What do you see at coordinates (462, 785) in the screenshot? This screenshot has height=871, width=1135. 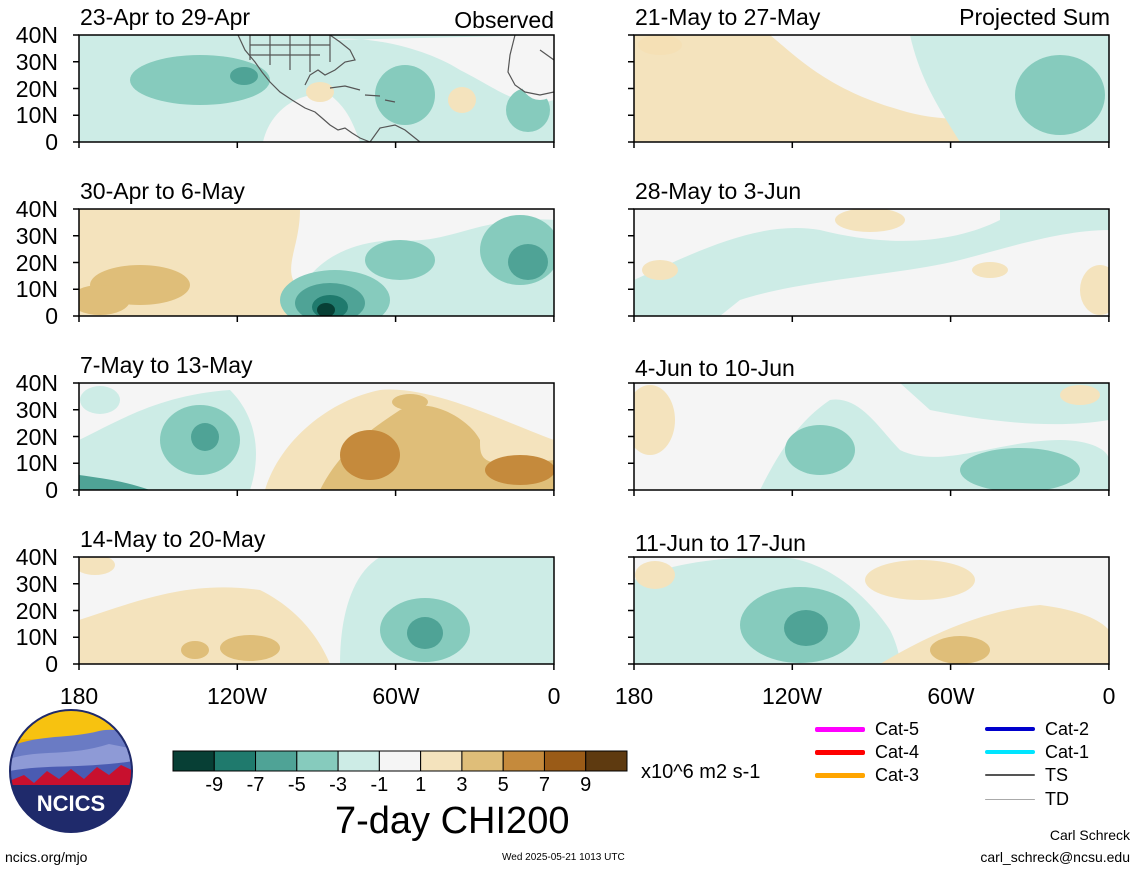 I see `colorbar-tick-label: 3` at bounding box center [462, 785].